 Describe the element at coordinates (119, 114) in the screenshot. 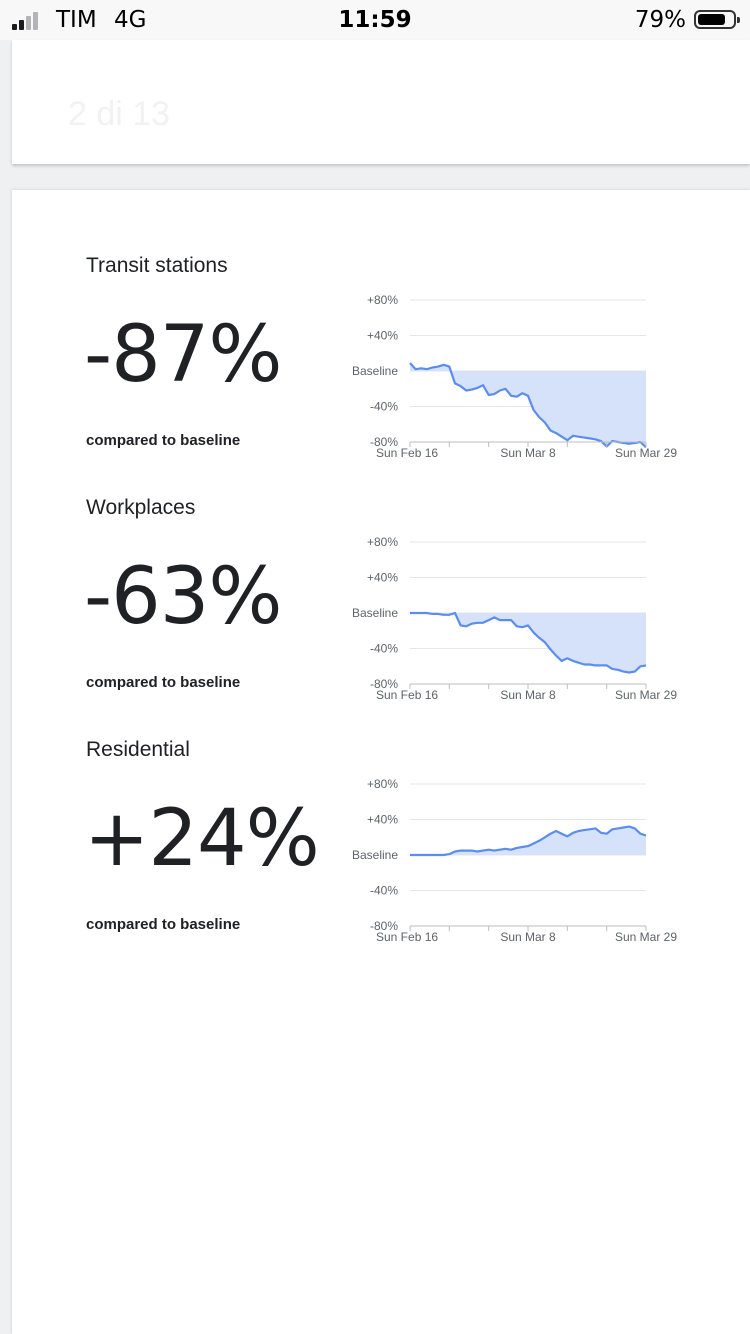

I see `page-counter: 2 di 13` at that location.